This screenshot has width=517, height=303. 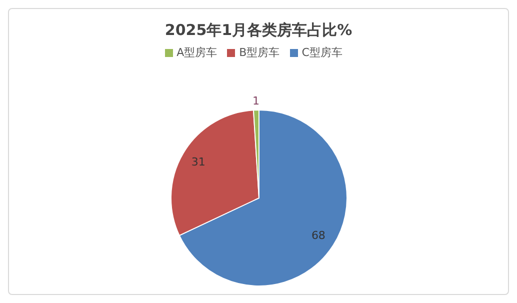 I want to click on data-label: 68, so click(x=318, y=235).